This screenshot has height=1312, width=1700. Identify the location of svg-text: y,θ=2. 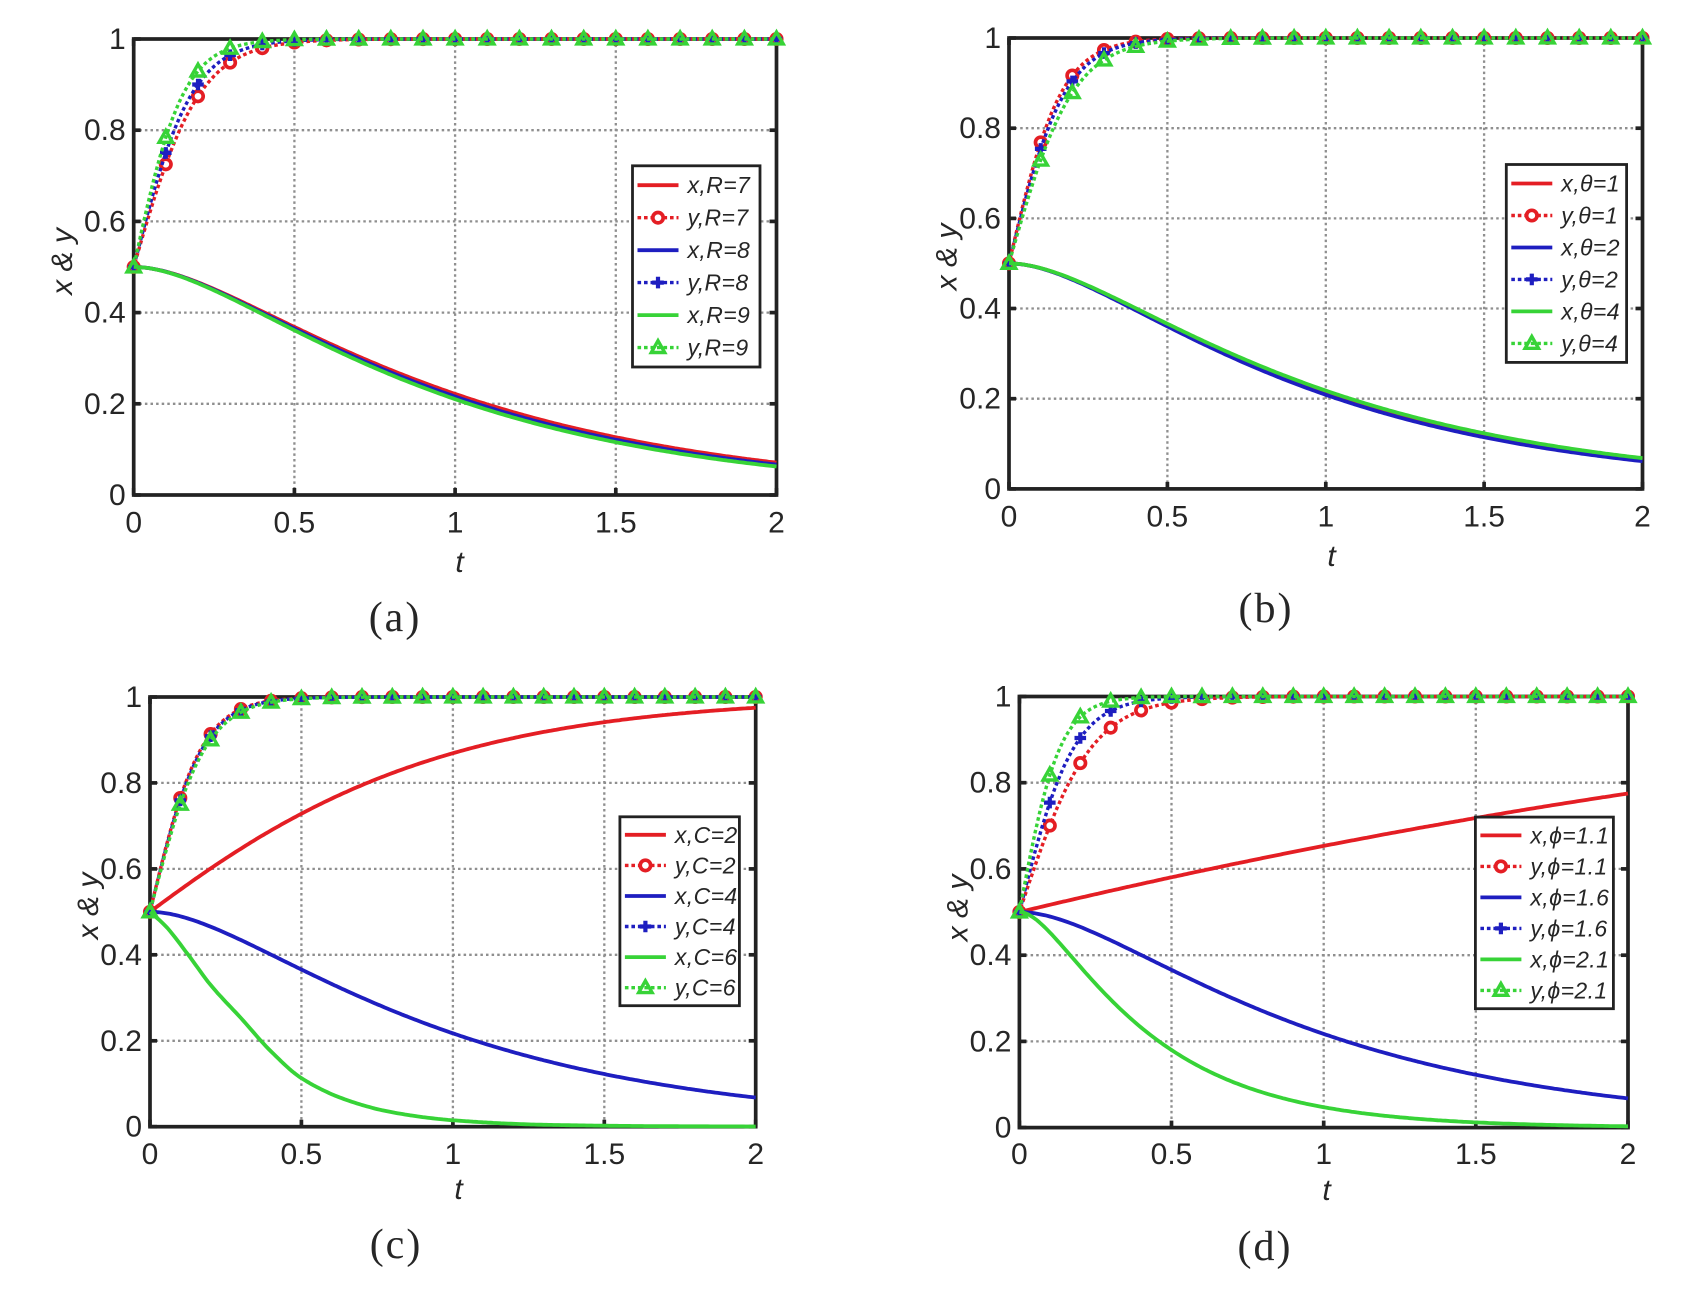
(1588, 279).